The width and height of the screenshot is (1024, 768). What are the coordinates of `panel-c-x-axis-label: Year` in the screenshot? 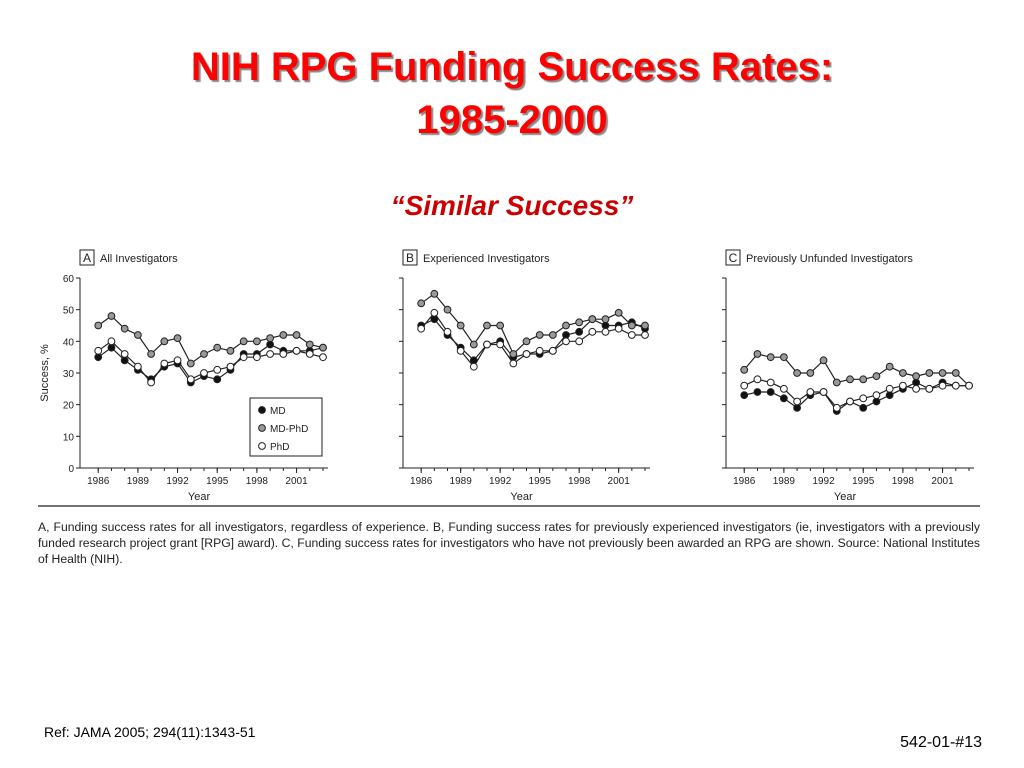 It's located at (845, 497).